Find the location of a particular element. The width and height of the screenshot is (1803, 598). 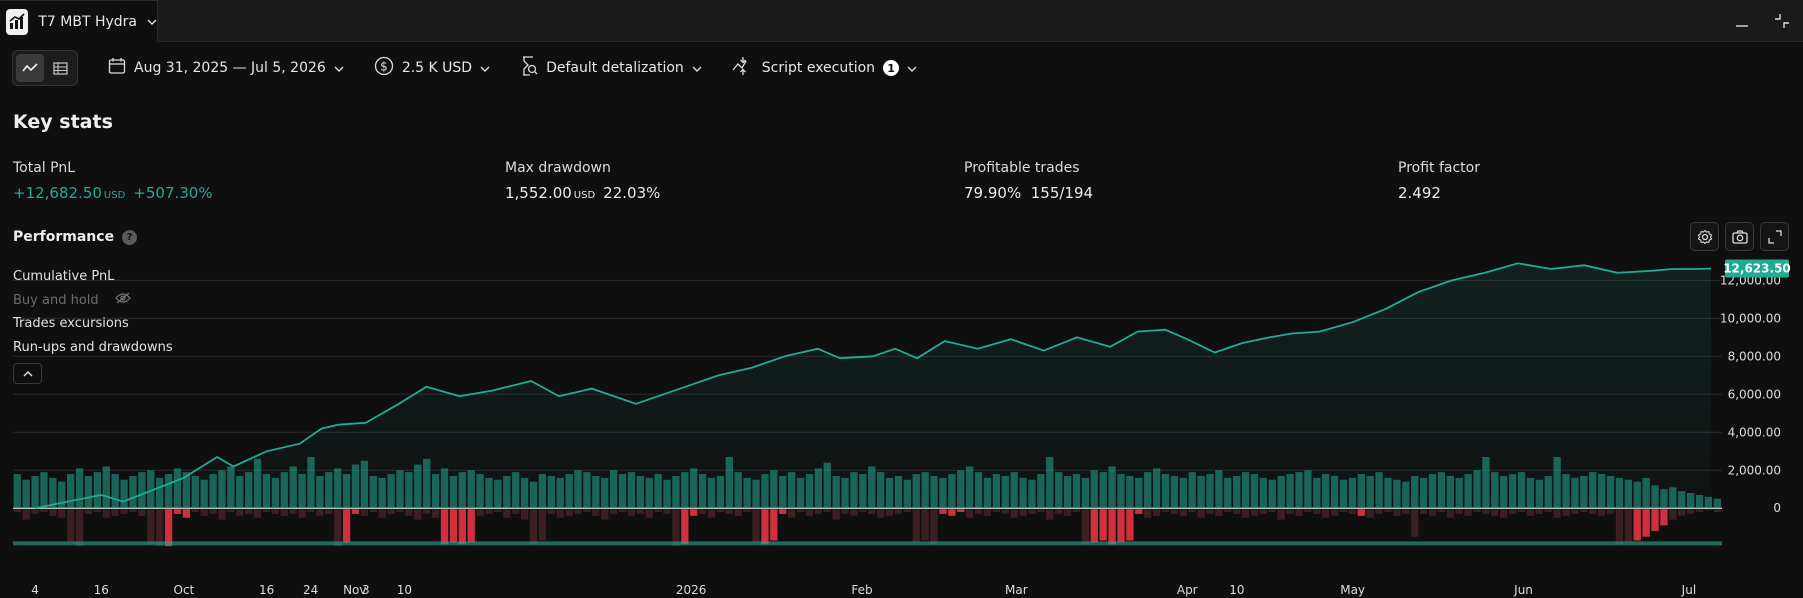

strategy-tab: T7 MBT Hydra is located at coordinates (79, 21).